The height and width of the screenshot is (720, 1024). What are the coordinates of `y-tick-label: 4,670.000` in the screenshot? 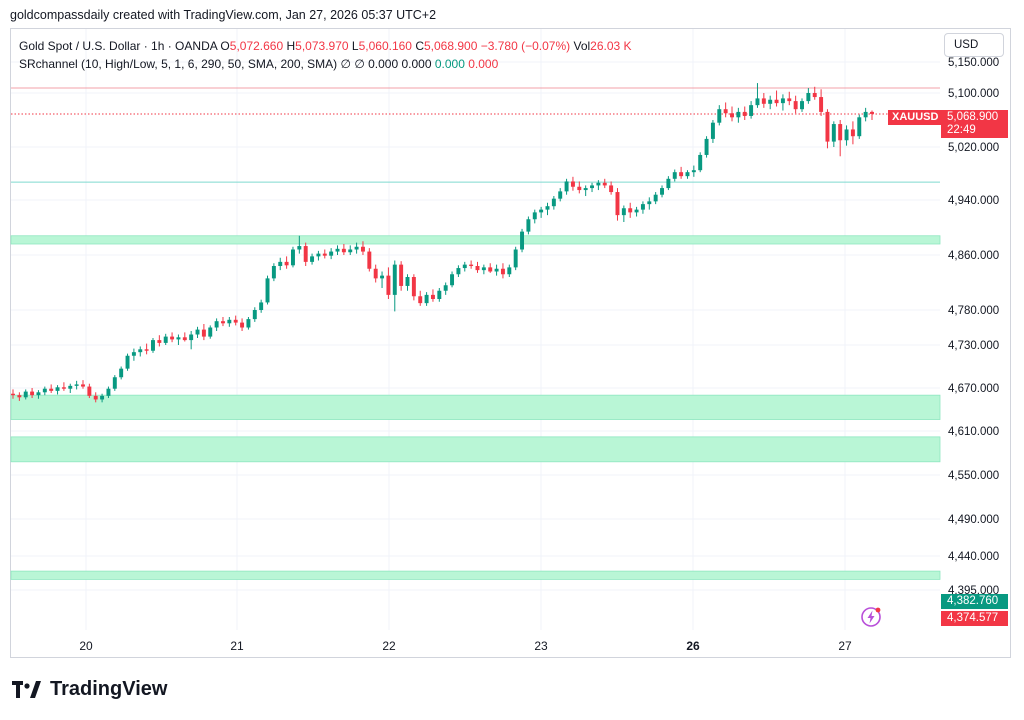 It's located at (973, 389).